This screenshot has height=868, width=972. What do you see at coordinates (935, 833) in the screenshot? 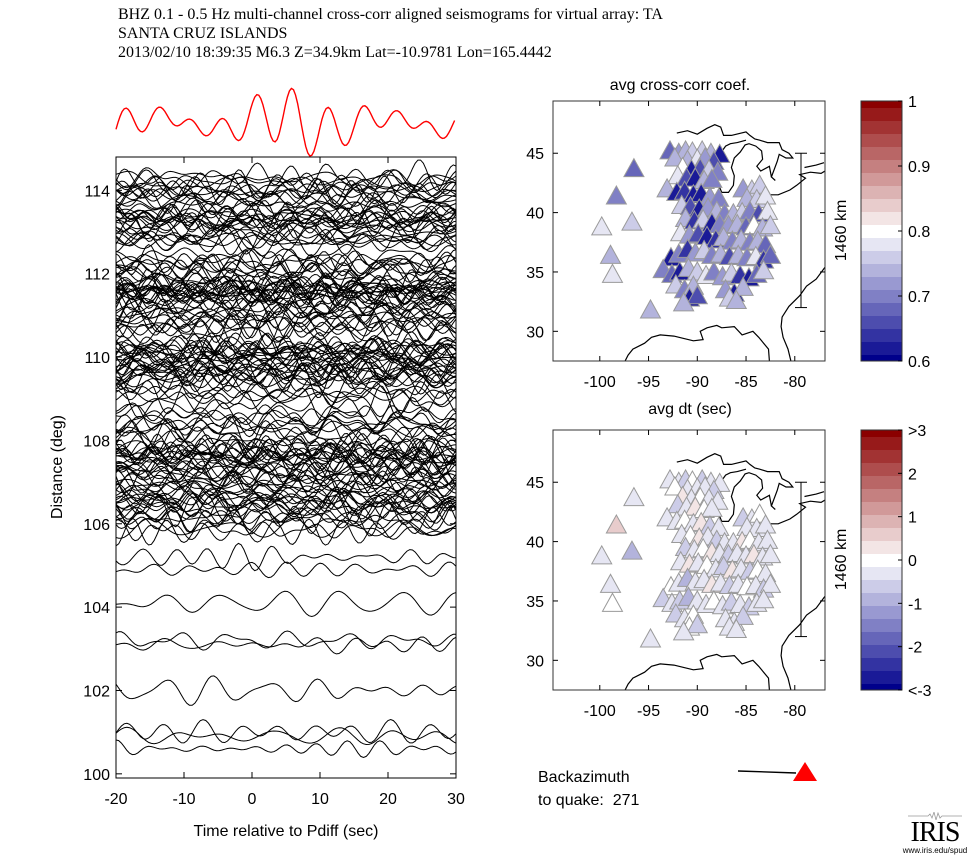
I see `iris-logo: IRIS www.iris.edu/spud` at bounding box center [935, 833].